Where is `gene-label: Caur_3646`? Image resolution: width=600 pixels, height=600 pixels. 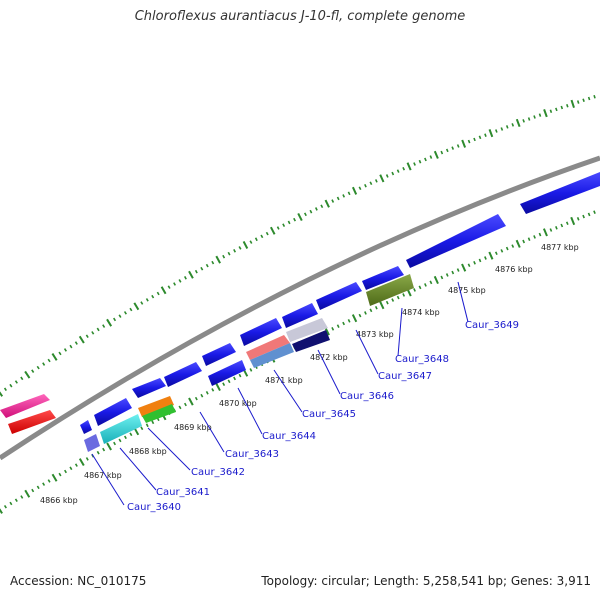 gene-label: Caur_3646 is located at coordinates (367, 396).